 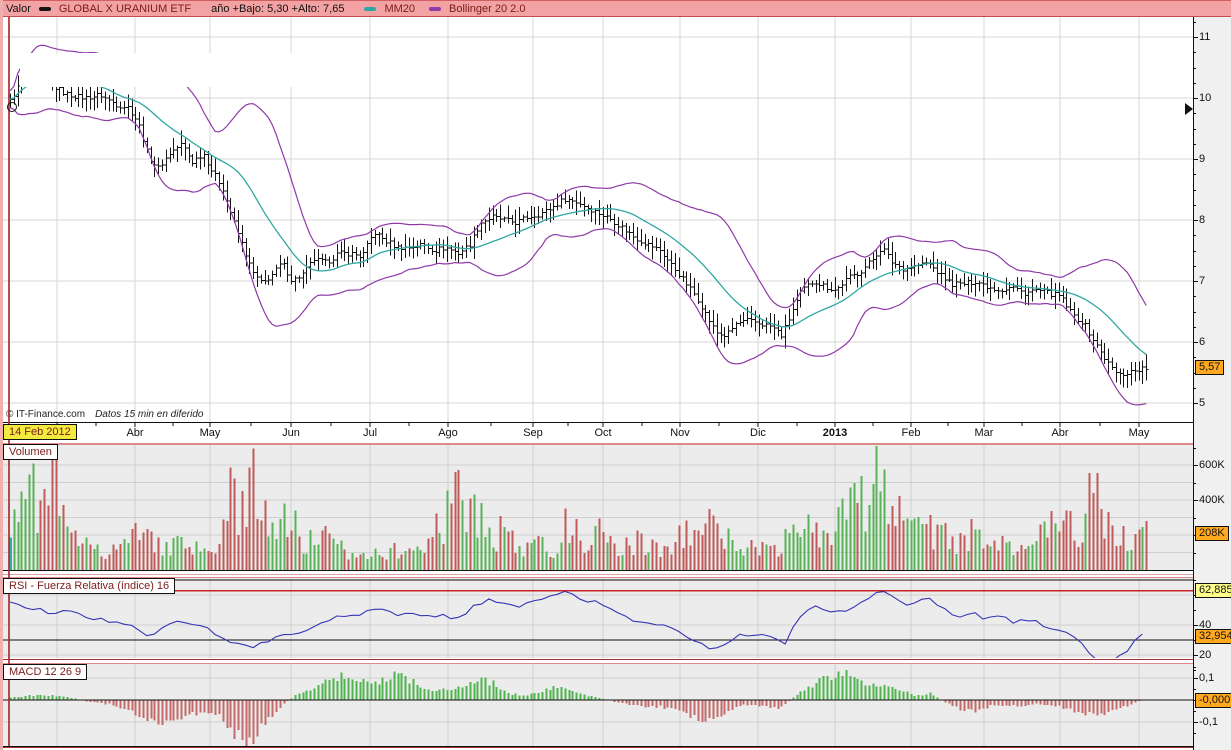 I want to click on macd-panel-bottom-border, so click(x=596, y=746).